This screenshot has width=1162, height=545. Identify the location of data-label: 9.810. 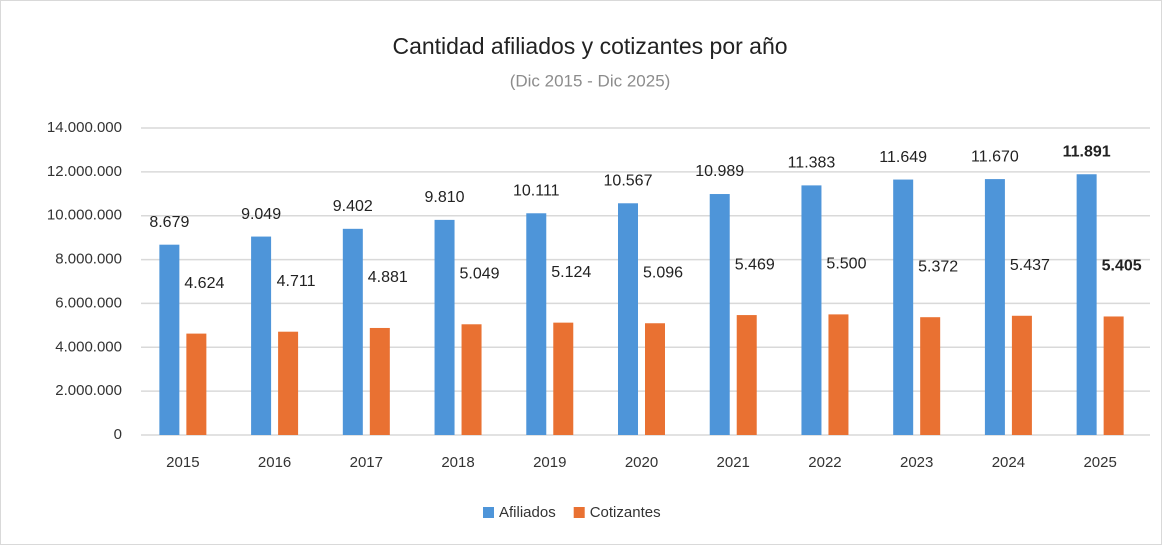
(445, 197).